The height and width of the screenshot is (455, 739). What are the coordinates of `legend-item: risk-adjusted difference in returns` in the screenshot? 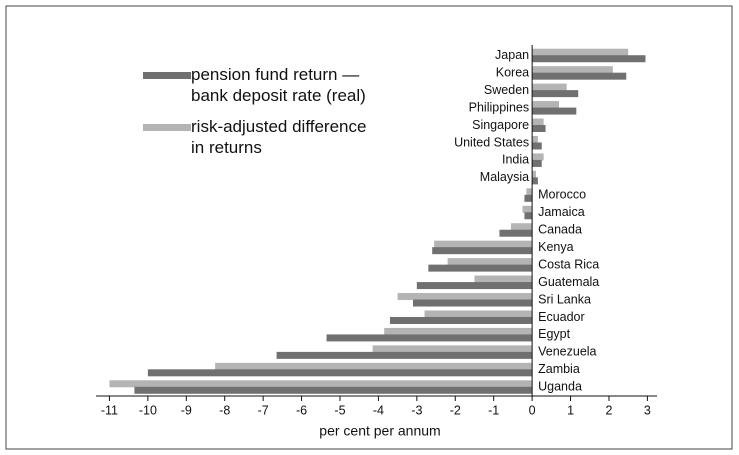 It's located at (263, 137).